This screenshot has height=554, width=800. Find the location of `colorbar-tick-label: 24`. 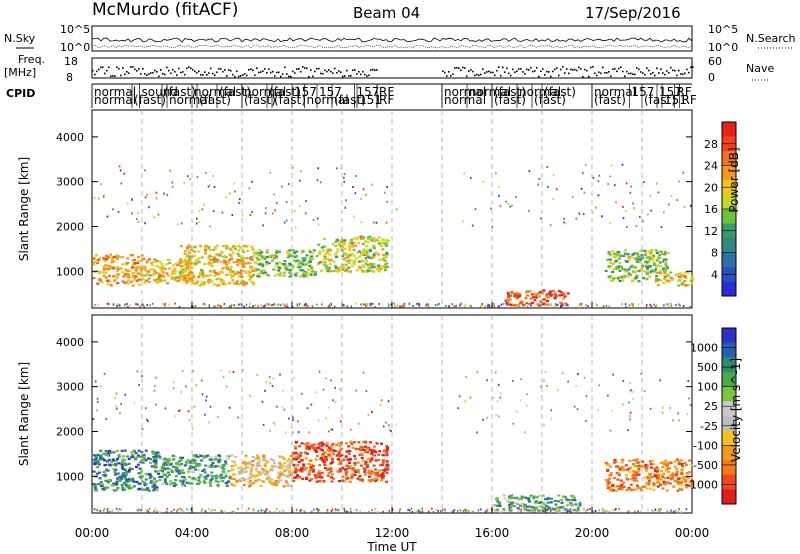

colorbar-tick-label: 24 is located at coordinates (711, 166).